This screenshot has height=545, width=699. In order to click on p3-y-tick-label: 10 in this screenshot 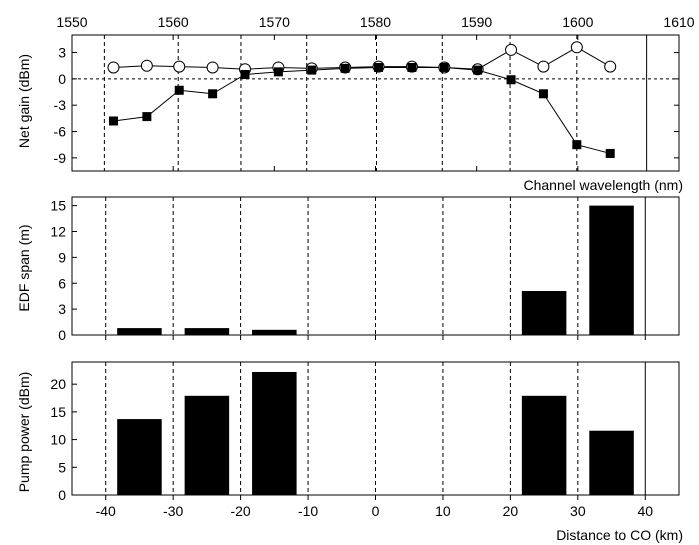, I will do `click(58, 440)`.